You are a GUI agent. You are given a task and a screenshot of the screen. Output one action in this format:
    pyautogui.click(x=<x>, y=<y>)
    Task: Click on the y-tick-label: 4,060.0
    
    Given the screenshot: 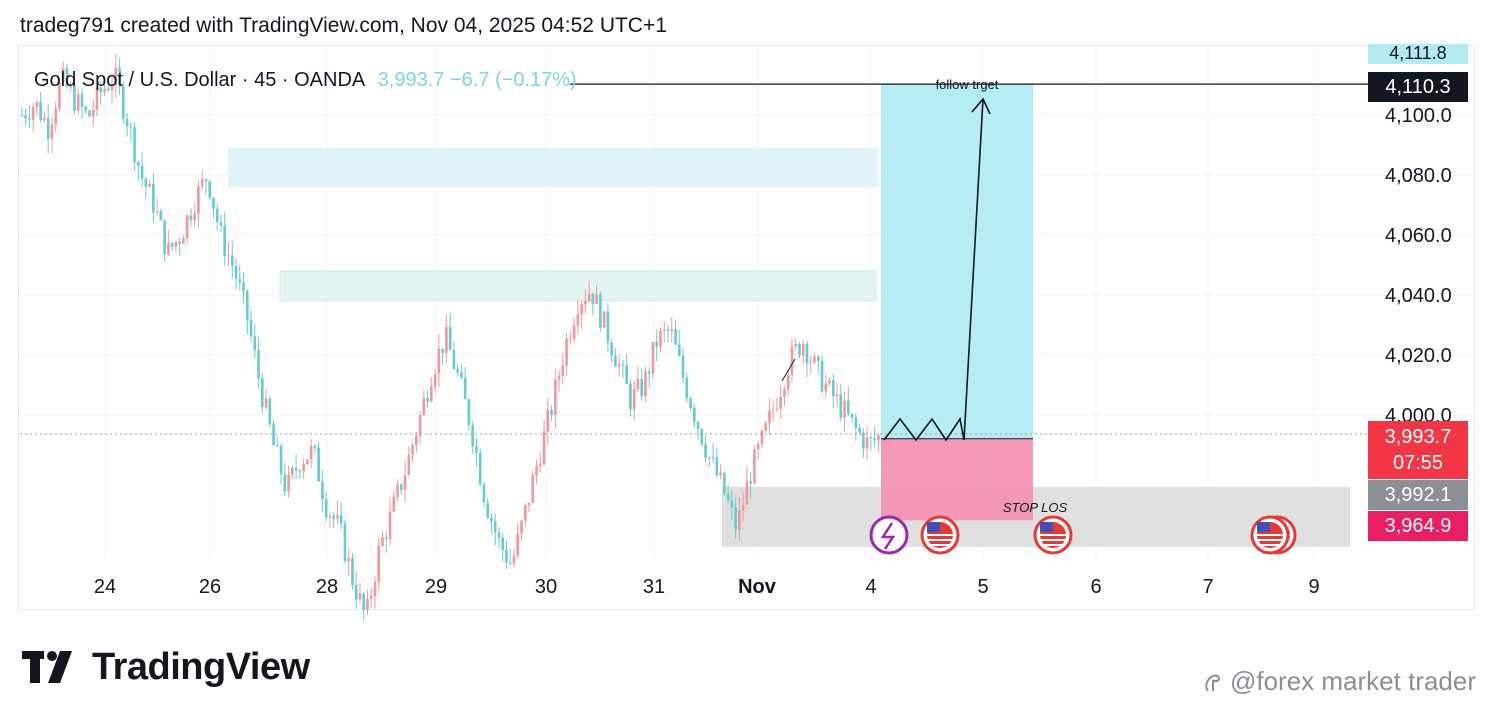 What is the action you would take?
    pyautogui.click(x=1418, y=236)
    